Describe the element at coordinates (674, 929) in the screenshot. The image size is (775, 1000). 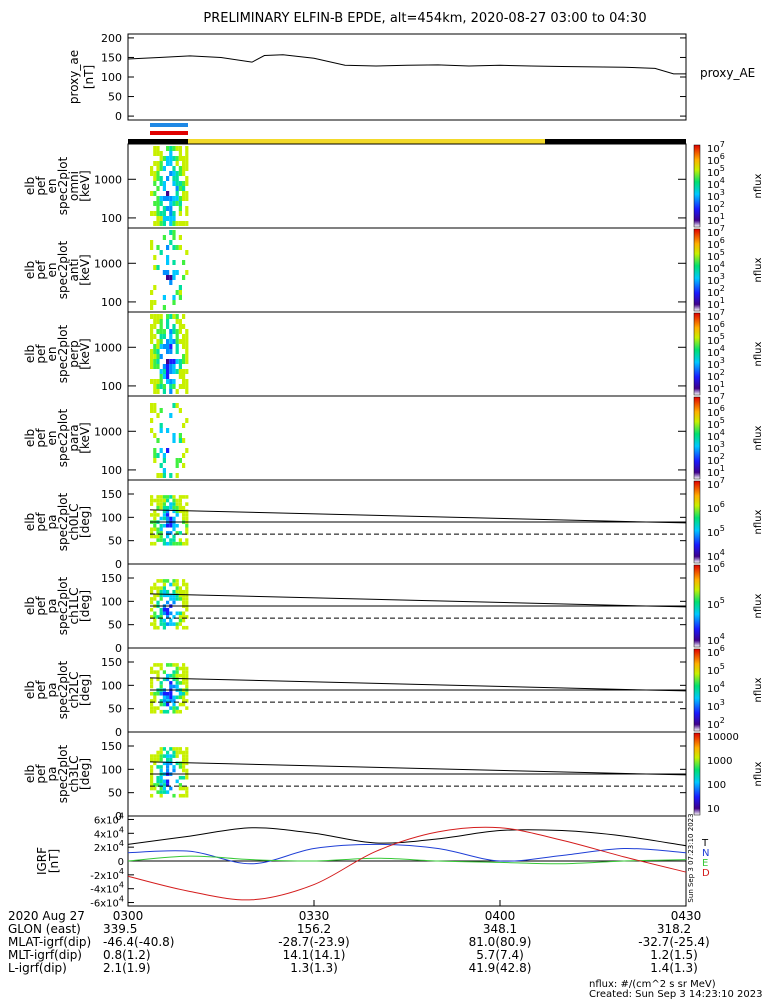
I see `orbit-row-value: 318.2` at that location.